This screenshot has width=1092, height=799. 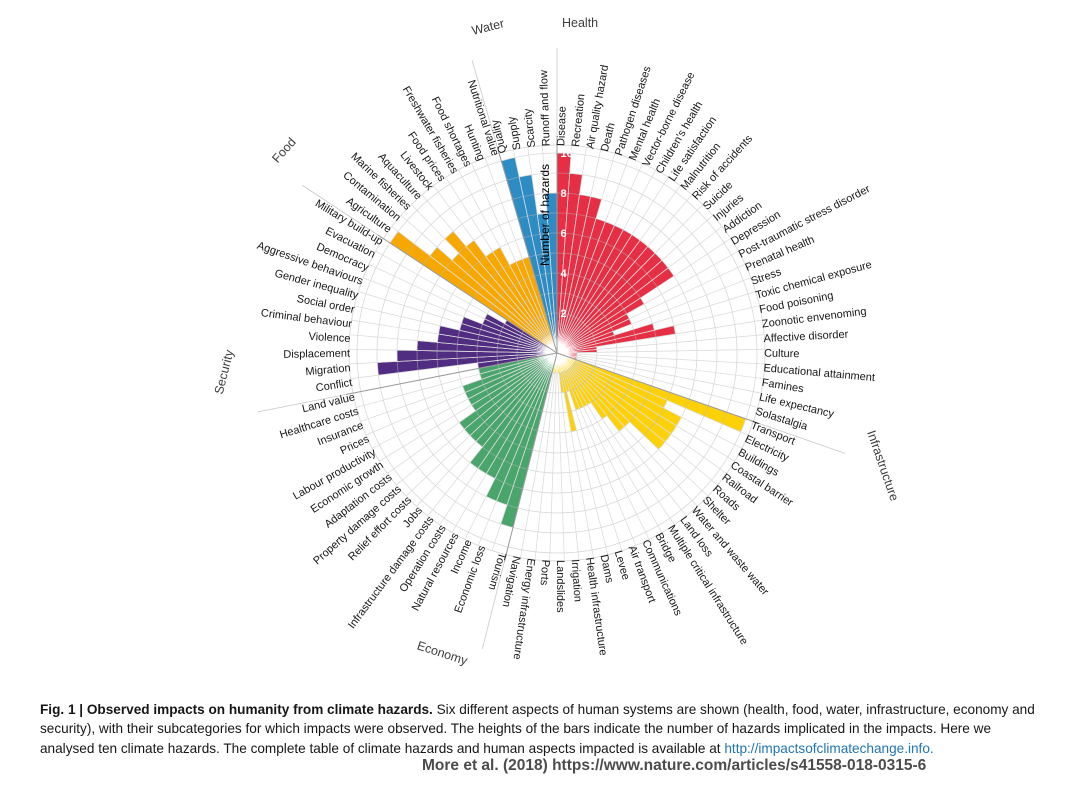 I want to click on label-supply: Supply, so click(x=515, y=133).